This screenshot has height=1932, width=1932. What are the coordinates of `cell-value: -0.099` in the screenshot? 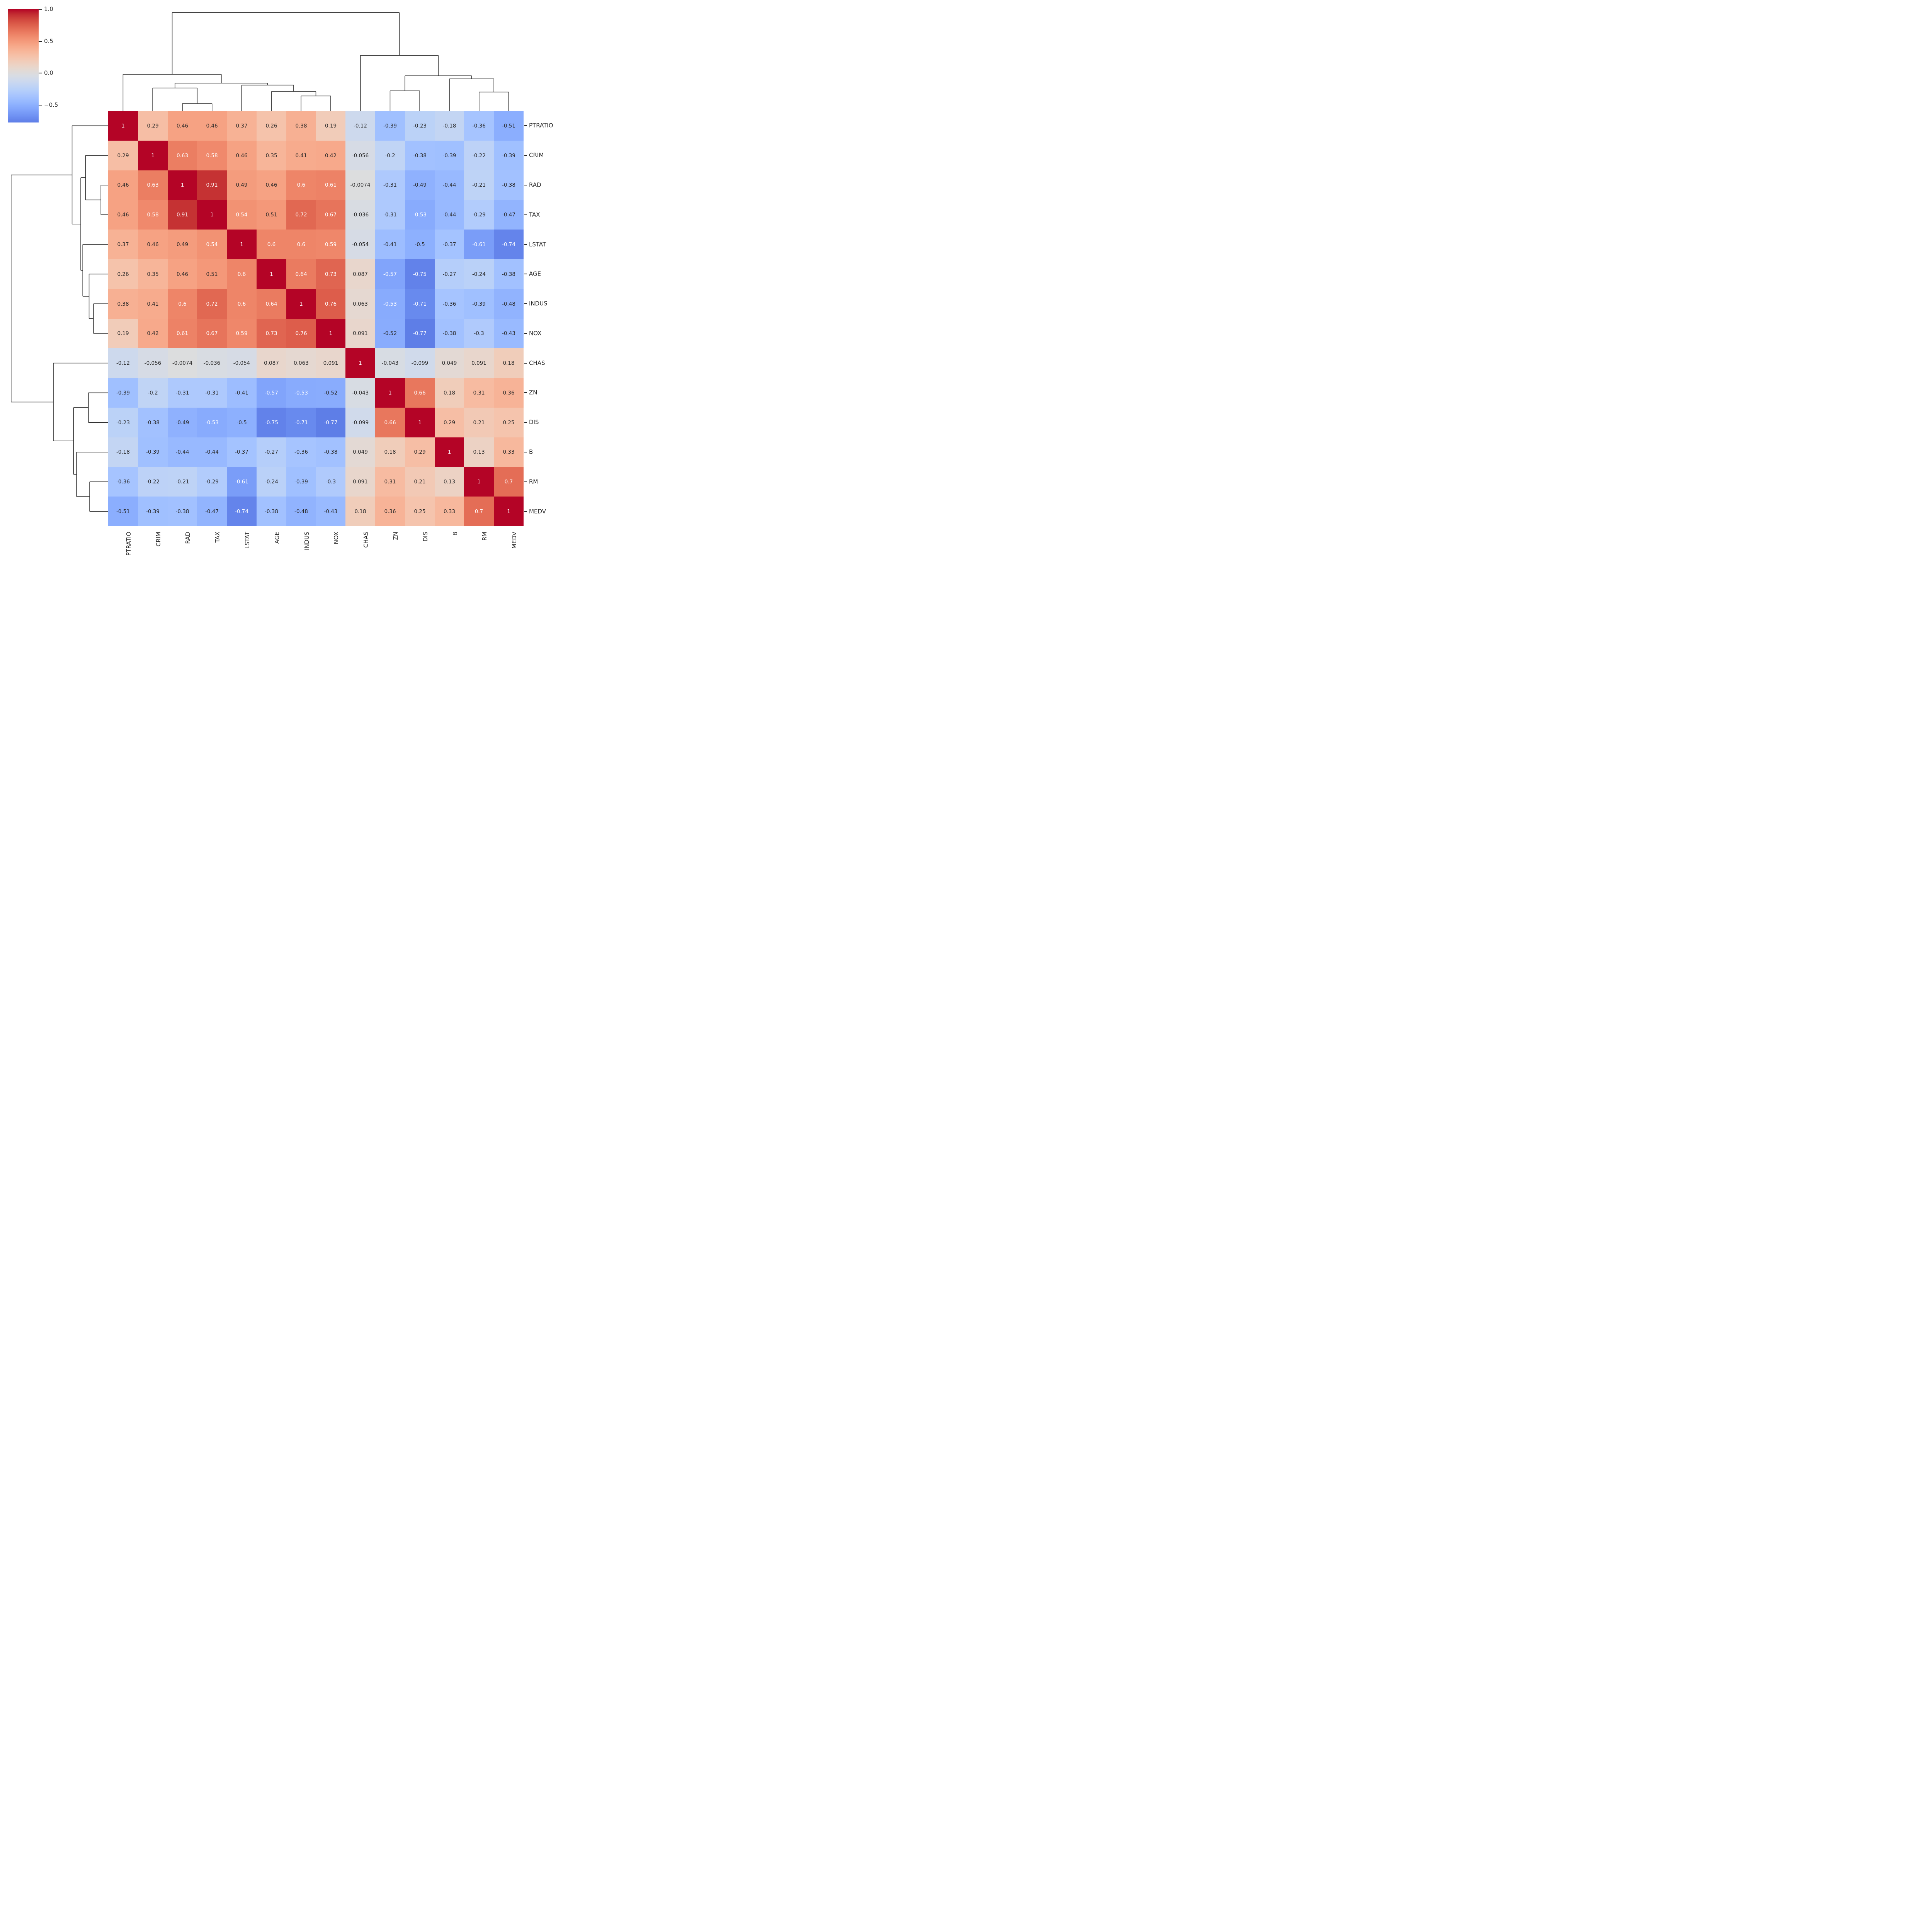 It's located at (420, 363).